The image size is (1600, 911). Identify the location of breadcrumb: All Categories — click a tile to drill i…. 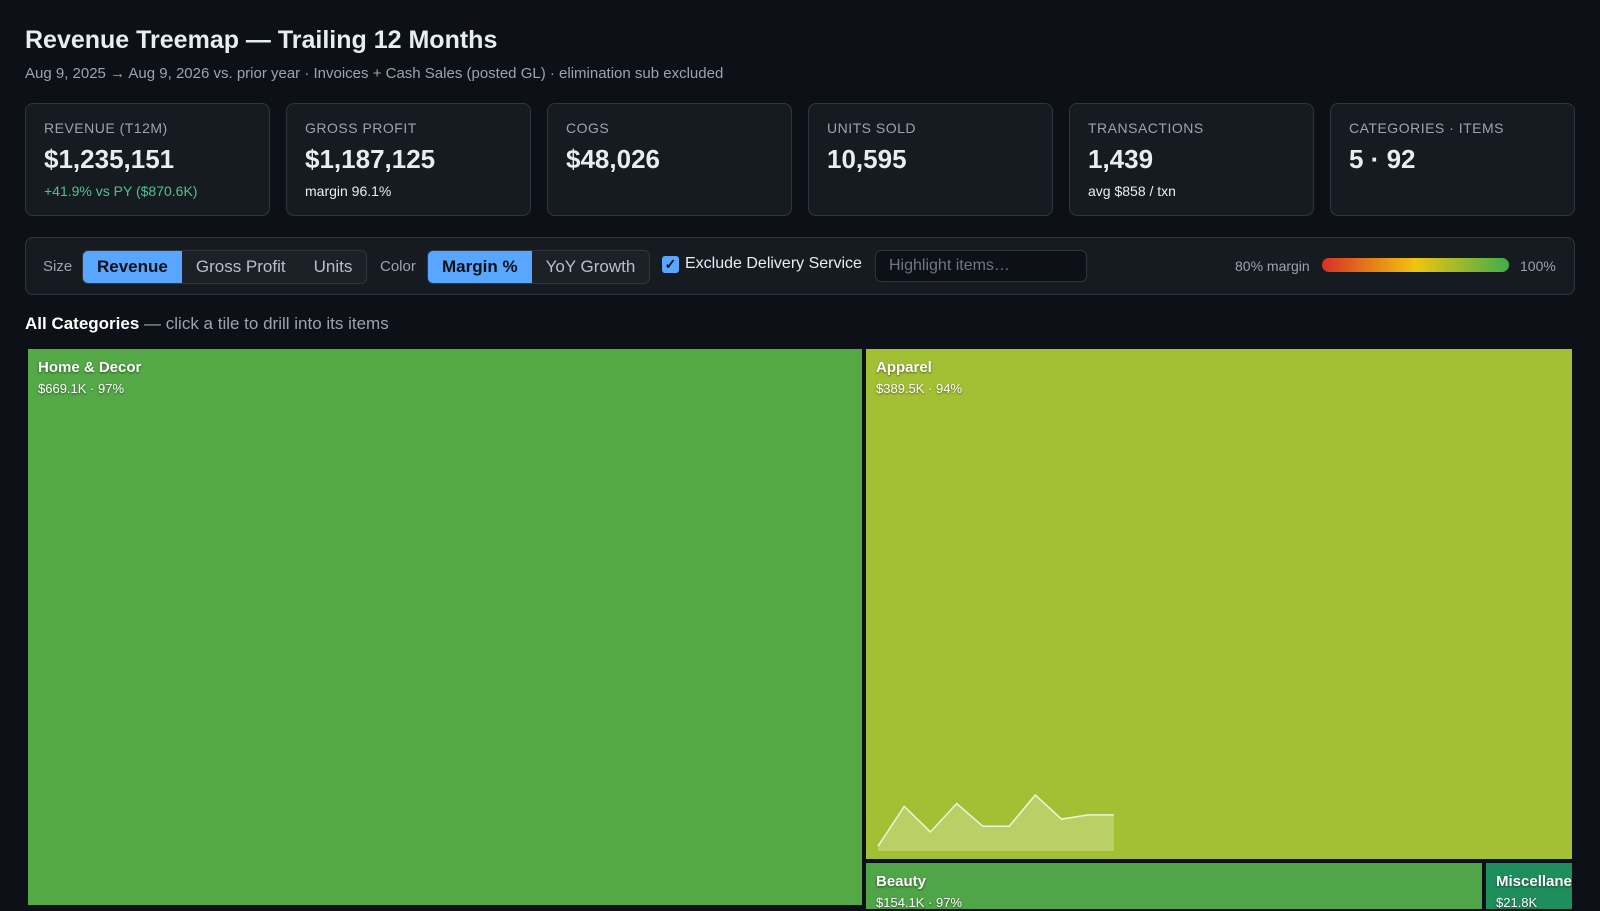
(207, 324).